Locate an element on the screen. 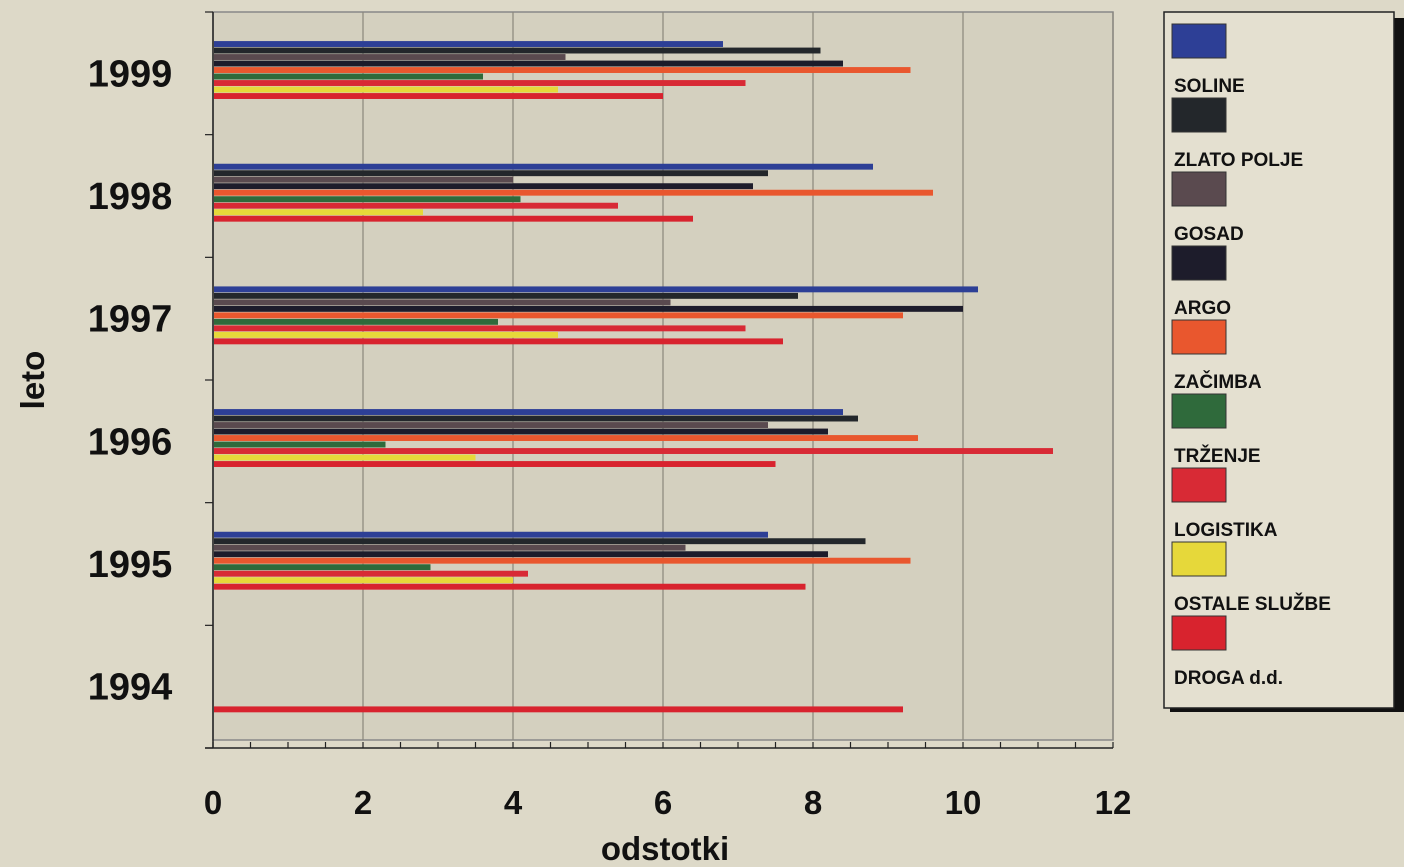 The height and width of the screenshot is (867, 1404). x-tick-label: 6 is located at coordinates (663, 802).